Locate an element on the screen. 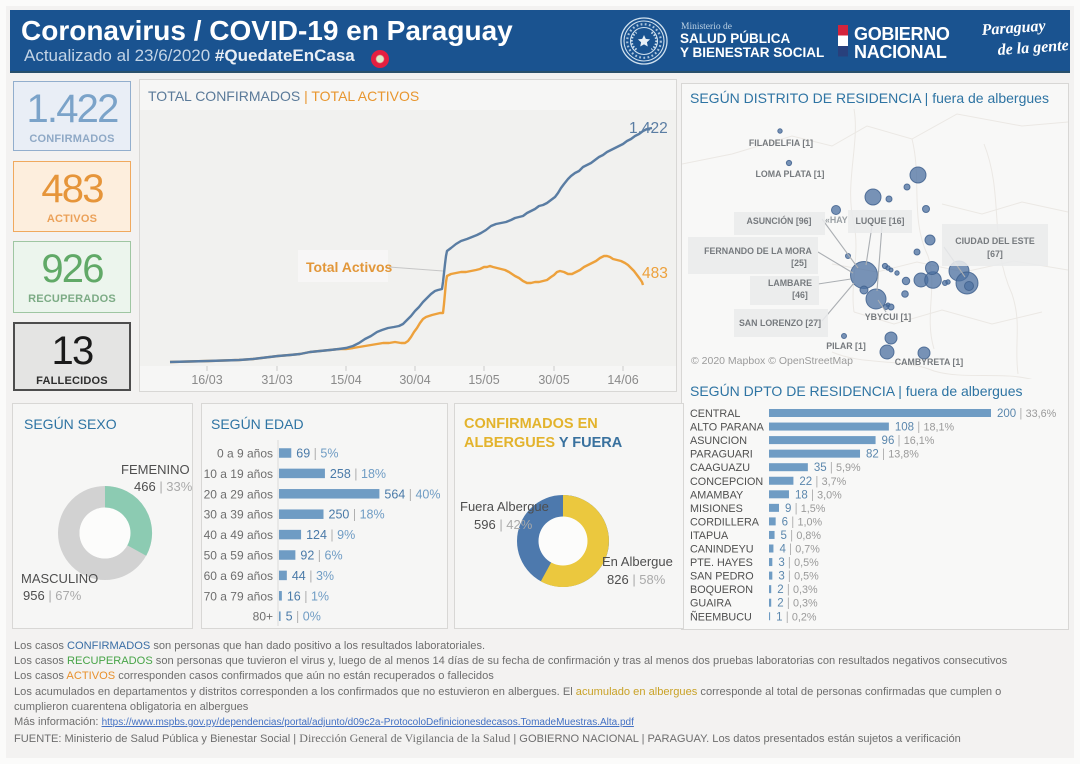  svg-text: de la gente is located at coordinates (1033, 48).